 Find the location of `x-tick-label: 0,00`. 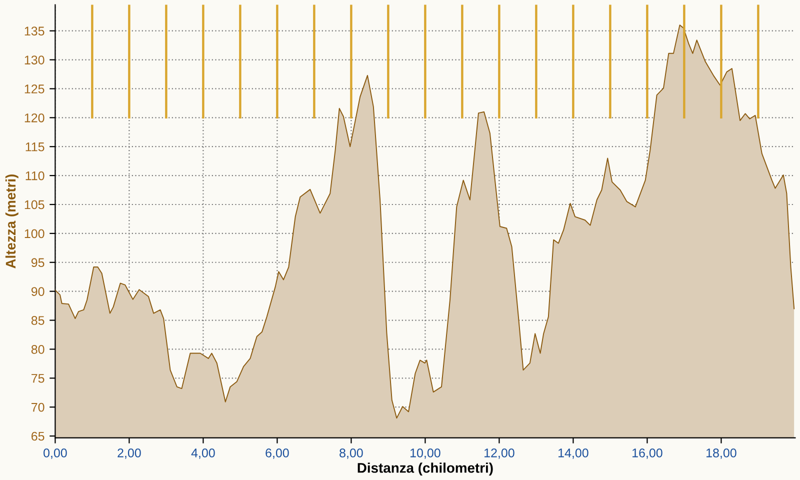

x-tick-label: 0,00 is located at coordinates (55, 453).